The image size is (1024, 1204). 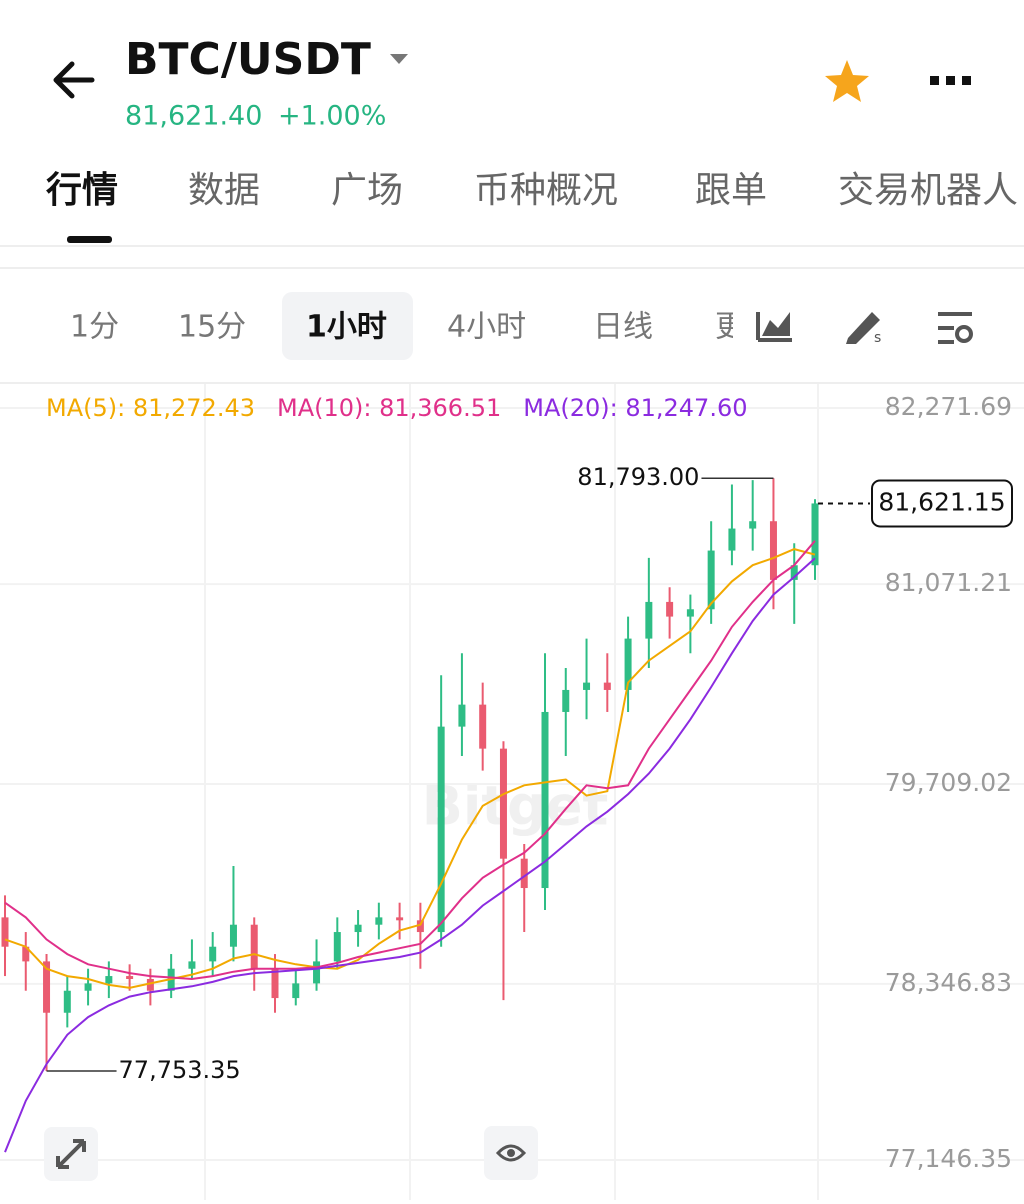 What do you see at coordinates (224, 190) in the screenshot?
I see `tab: 数据` at bounding box center [224, 190].